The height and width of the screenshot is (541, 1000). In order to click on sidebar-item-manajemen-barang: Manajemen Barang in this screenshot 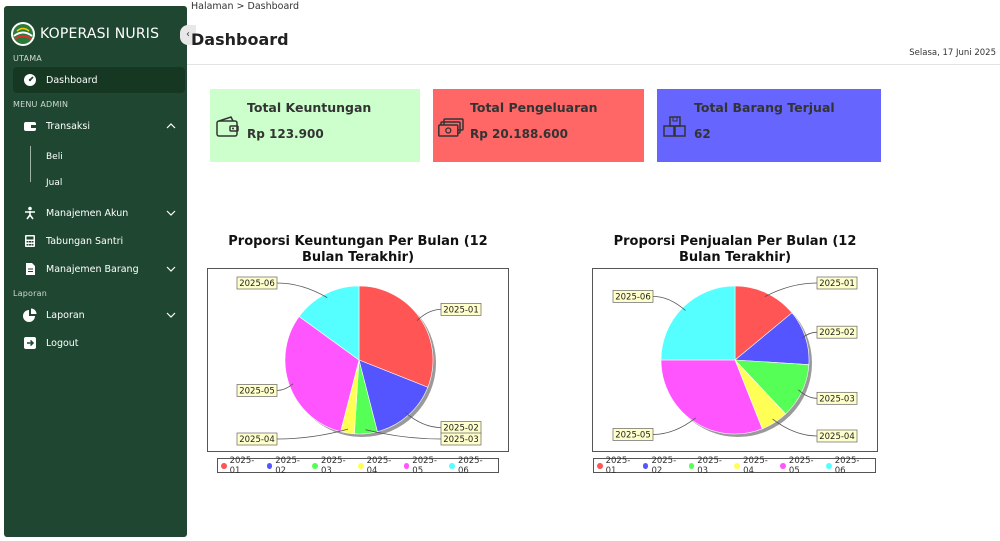, I will do `click(99, 269)`.